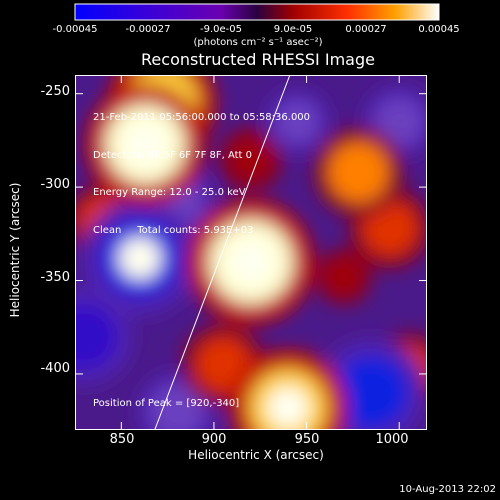  I want to click on chart-title: Reconstructed RHESSI Image, so click(258, 59).